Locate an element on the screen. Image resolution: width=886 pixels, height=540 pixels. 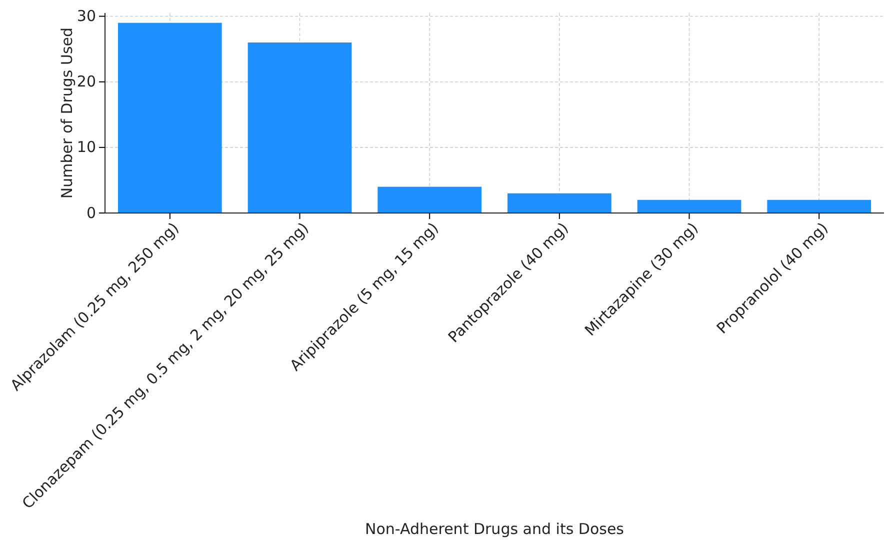
y-tick-label: 10 is located at coordinates (86, 147).